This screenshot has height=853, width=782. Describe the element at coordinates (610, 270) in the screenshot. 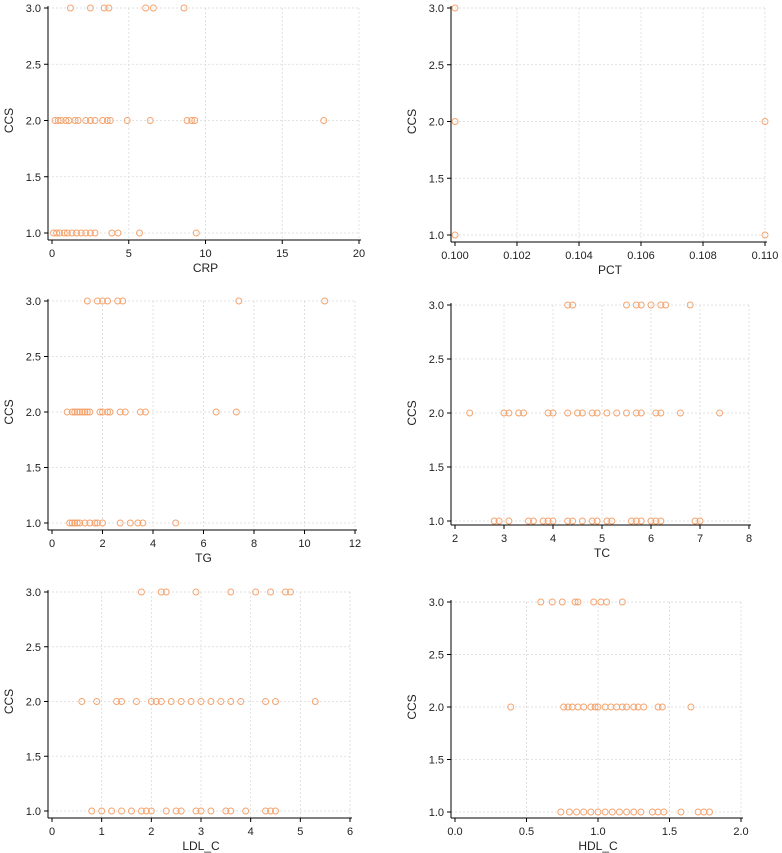

I see `x-axis-title: PCT` at that location.